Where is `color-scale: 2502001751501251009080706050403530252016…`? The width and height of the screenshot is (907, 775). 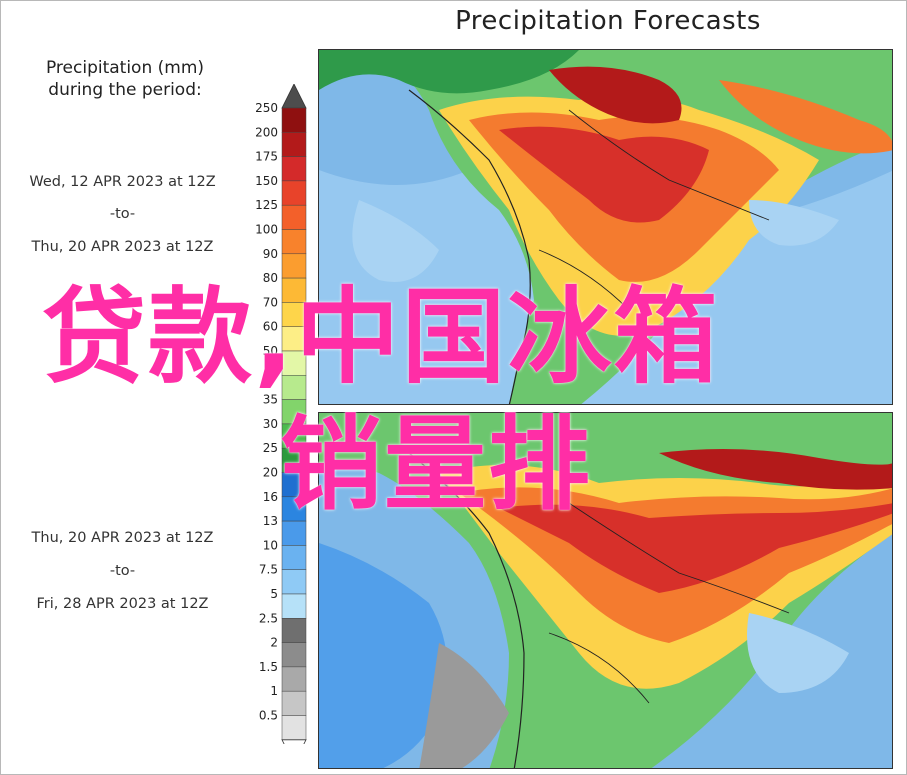 color-scale: 2502001751501251009080706050403530252016… is located at coordinates (281, 414).